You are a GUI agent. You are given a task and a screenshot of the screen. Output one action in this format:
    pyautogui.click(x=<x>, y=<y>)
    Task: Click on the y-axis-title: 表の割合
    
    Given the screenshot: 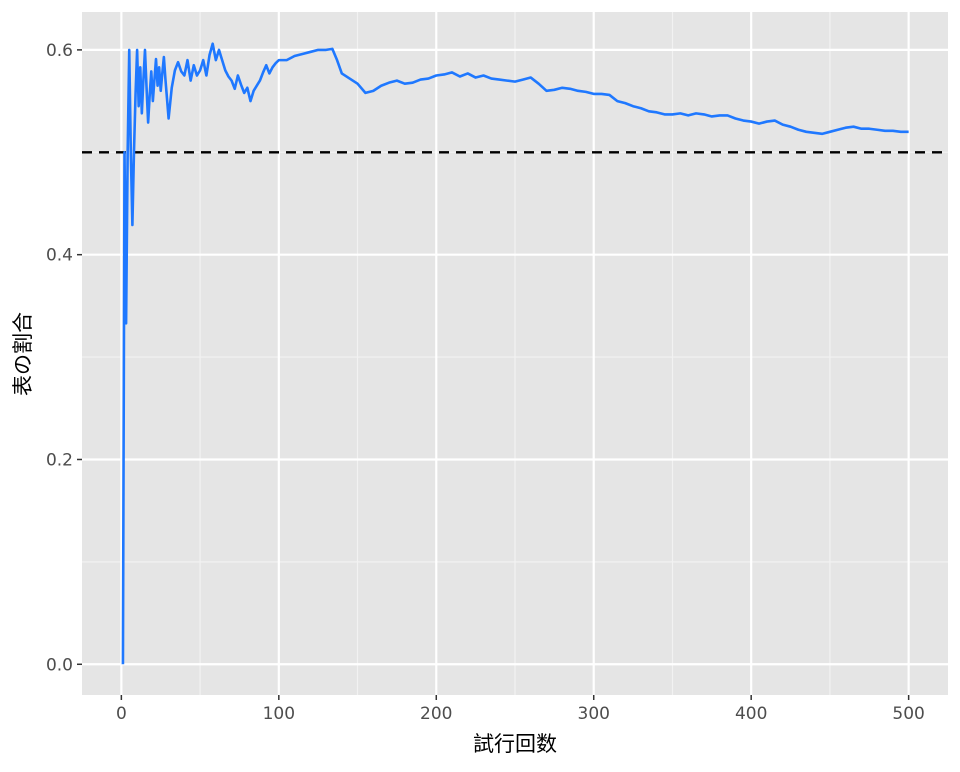 What is the action you would take?
    pyautogui.click(x=23, y=354)
    